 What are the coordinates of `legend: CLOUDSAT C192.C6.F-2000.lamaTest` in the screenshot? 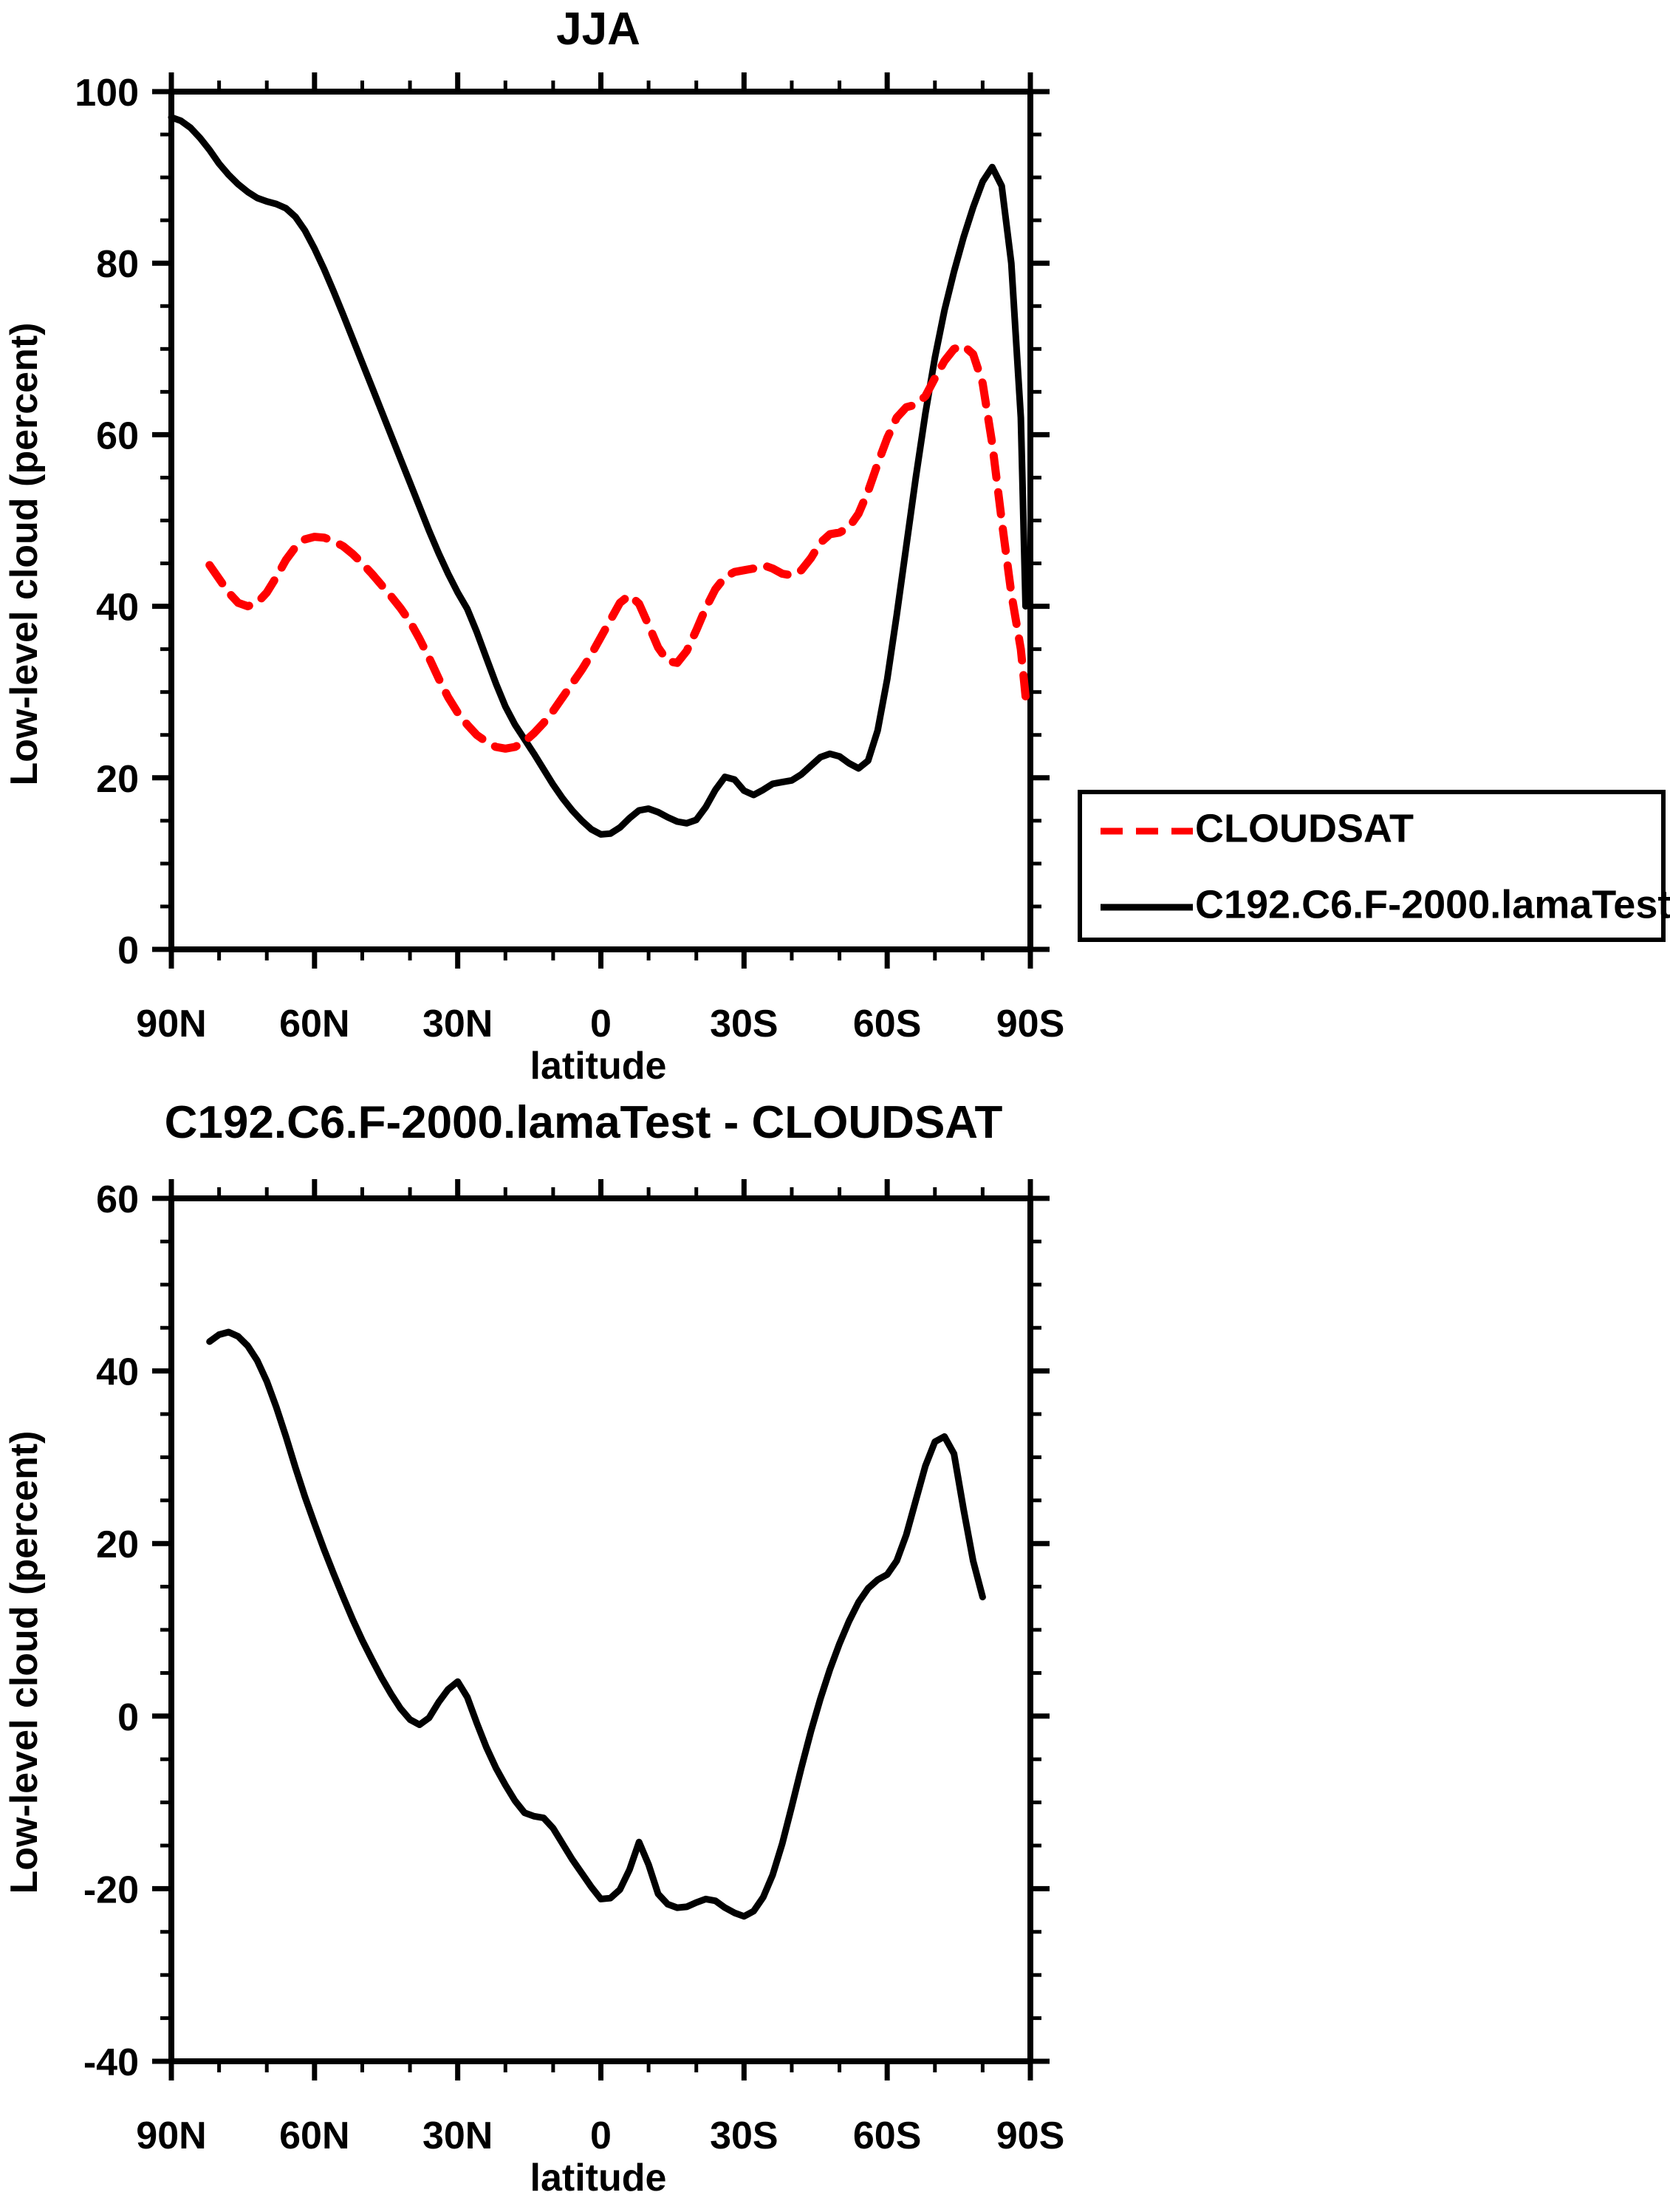 It's located at (1374, 866).